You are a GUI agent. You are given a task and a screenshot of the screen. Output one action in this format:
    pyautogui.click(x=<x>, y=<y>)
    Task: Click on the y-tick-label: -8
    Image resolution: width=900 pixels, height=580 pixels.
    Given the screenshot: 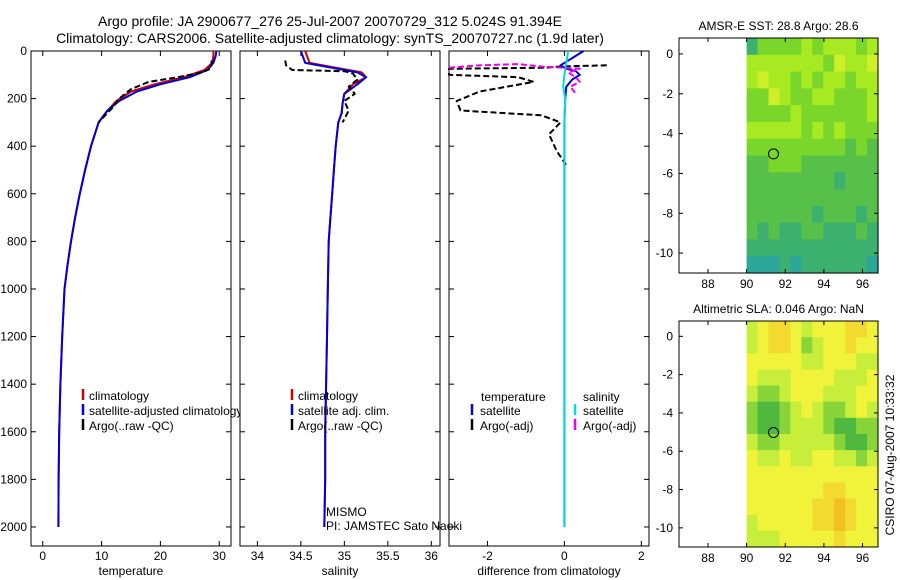 What is the action you would take?
    pyautogui.click(x=667, y=490)
    